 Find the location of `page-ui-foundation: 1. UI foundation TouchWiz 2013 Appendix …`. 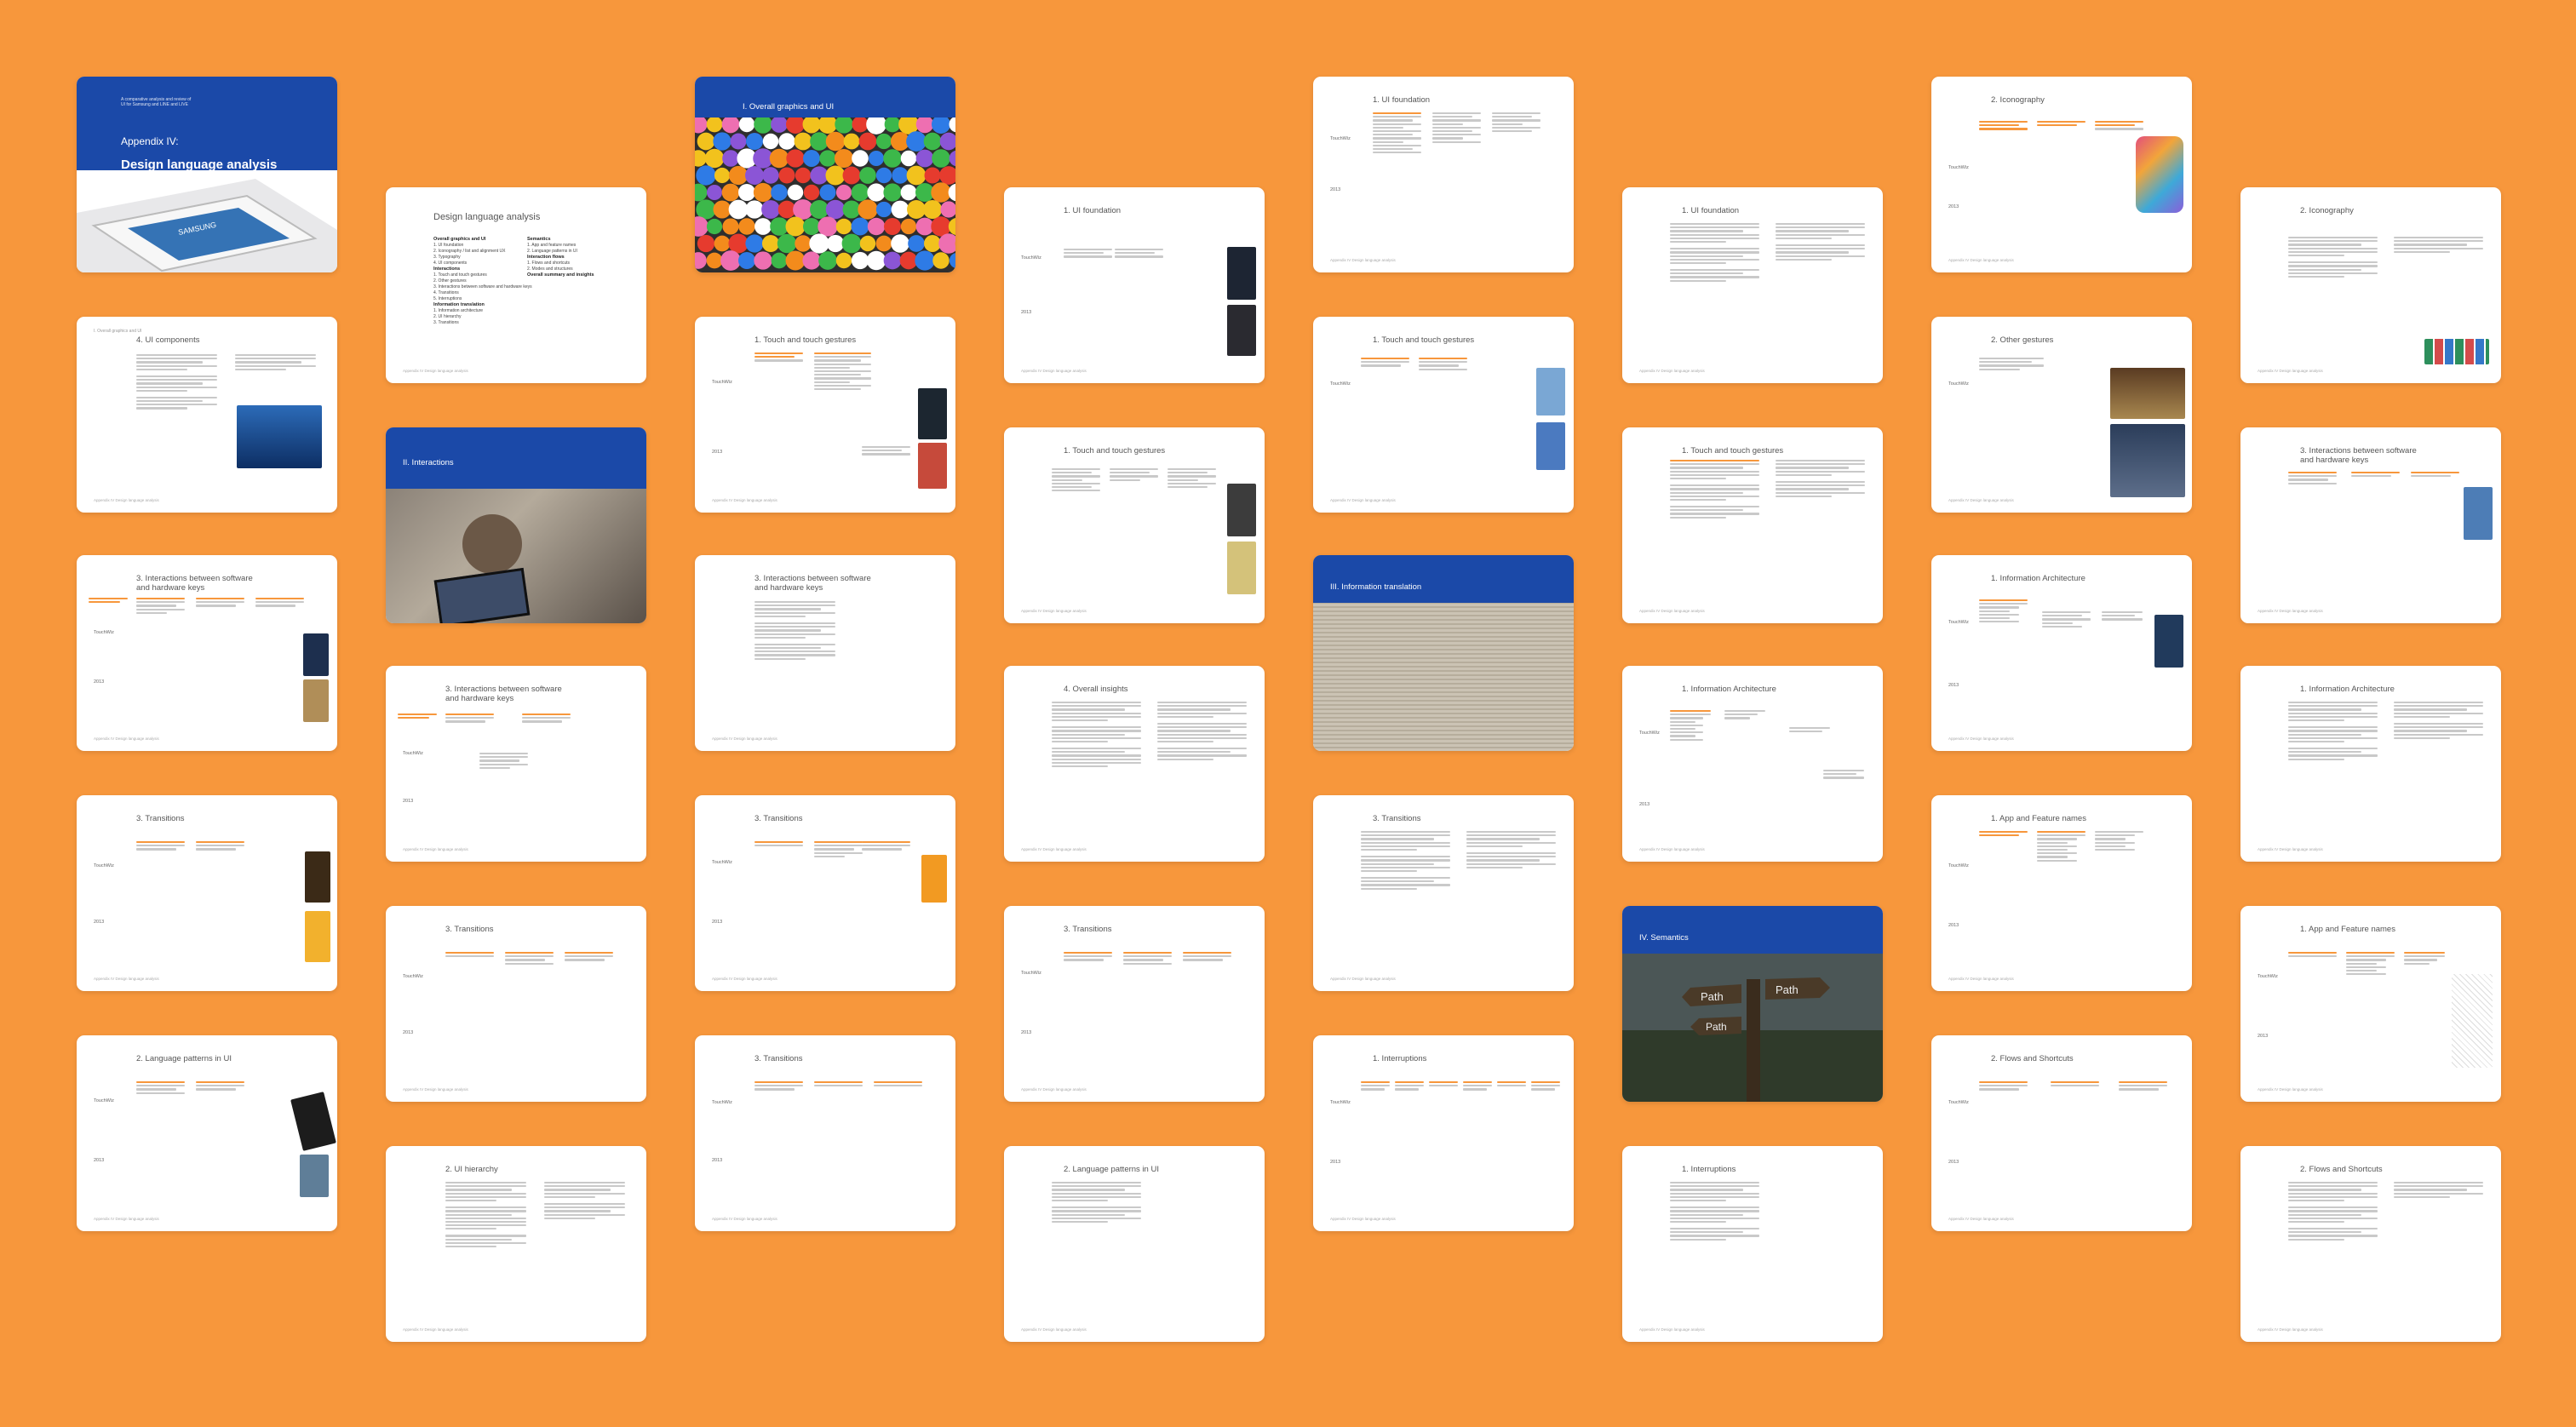

page-ui-foundation: 1. UI foundation TouchWiz 2013 Appendix … is located at coordinates (1134, 285).